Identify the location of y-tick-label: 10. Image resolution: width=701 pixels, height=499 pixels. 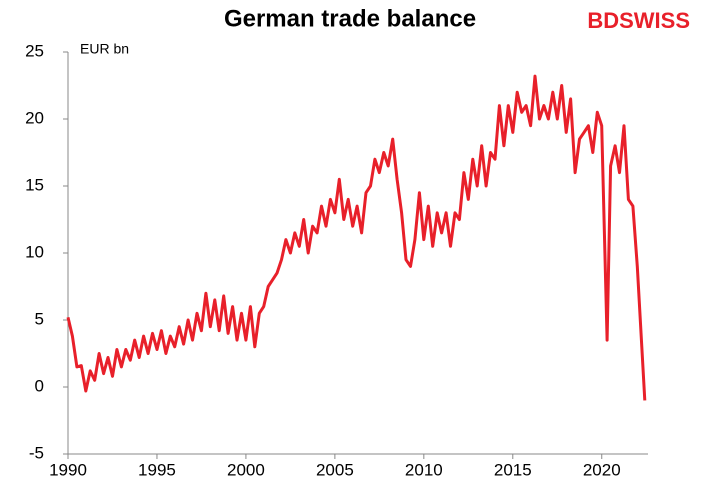
(34, 251).